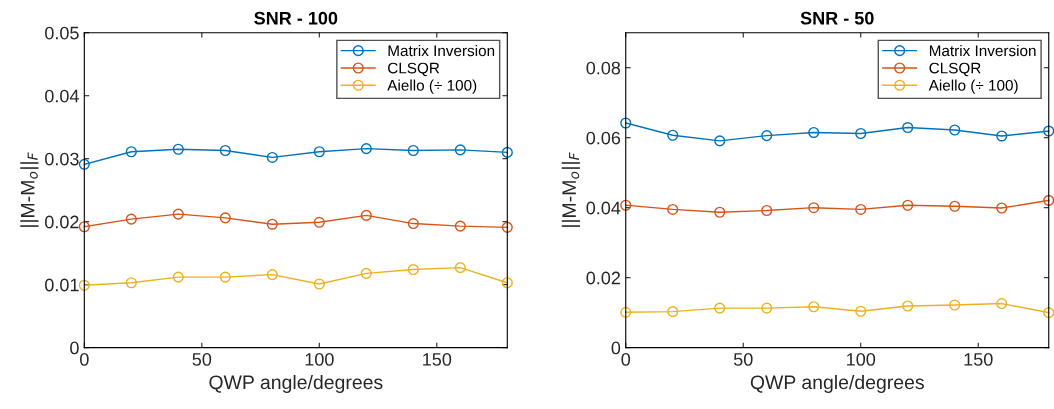  What do you see at coordinates (62, 285) in the screenshot?
I see `y-tick-label: 0.01` at bounding box center [62, 285].